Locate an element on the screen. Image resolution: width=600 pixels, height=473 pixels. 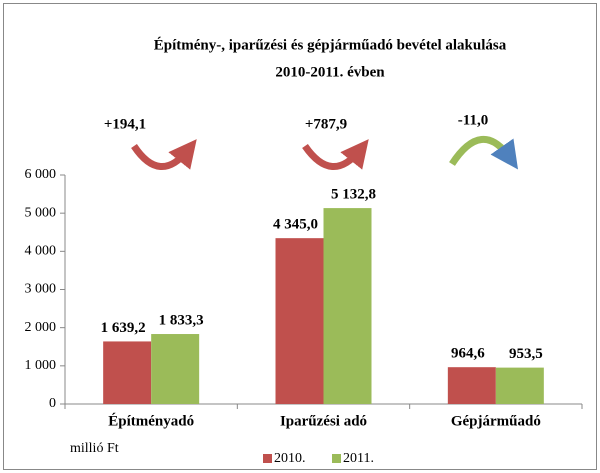
y-tick-label: 1 000 is located at coordinates (41, 365).